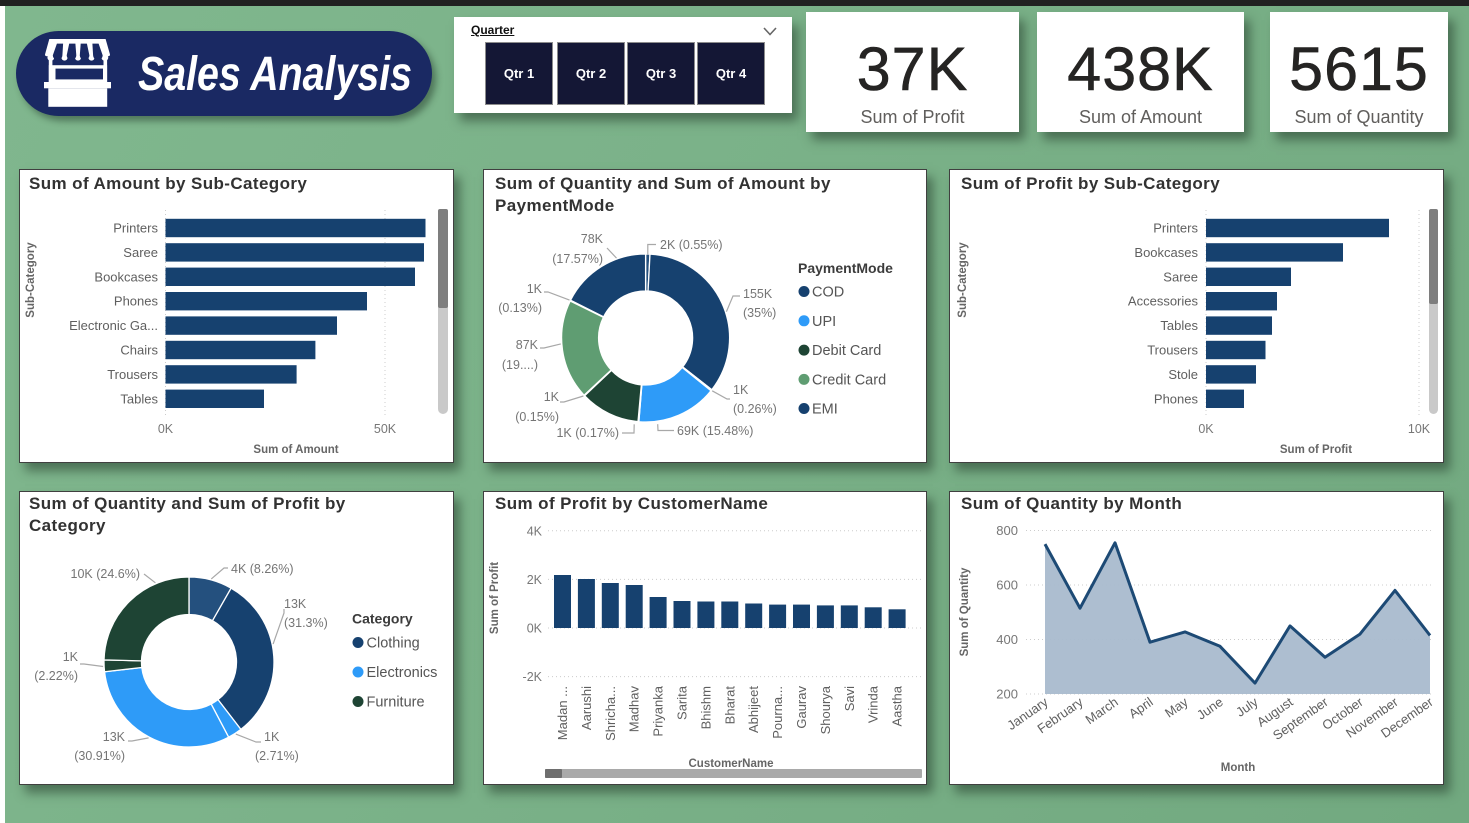 The image size is (1469, 823). Describe the element at coordinates (825, 410) in the screenshot. I see `svg-text: EMI` at that location.